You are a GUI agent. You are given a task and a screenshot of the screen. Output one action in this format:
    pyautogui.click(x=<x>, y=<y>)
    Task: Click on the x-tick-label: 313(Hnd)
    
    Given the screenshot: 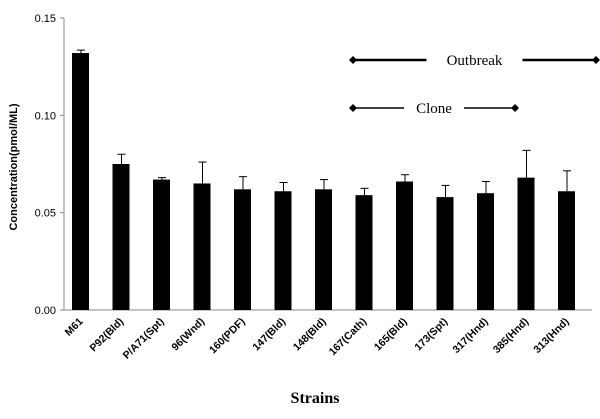 What is the action you would take?
    pyautogui.click(x=551, y=336)
    